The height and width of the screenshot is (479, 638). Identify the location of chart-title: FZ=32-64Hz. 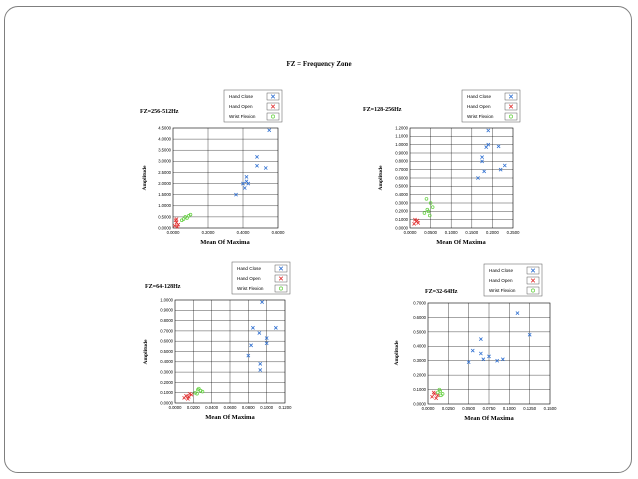
(441, 292).